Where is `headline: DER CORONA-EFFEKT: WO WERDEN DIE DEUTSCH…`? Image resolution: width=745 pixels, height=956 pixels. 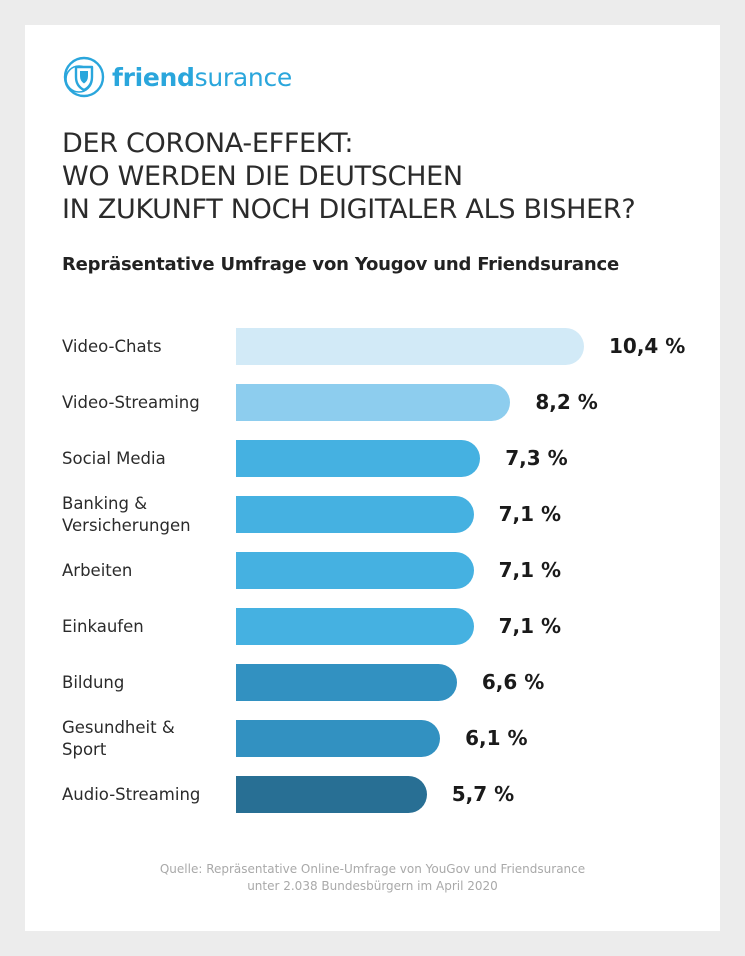
headline: DER CORONA-EFFEKT: WO WERDEN DIE DEUTSCH… is located at coordinates (382, 176).